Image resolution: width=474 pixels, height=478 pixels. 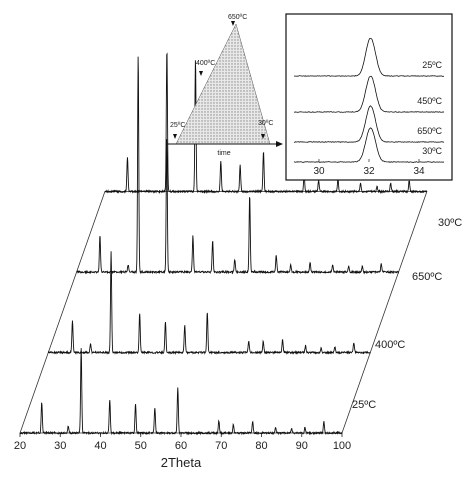 I want to click on x-tick-label: 80, so click(x=261, y=446).